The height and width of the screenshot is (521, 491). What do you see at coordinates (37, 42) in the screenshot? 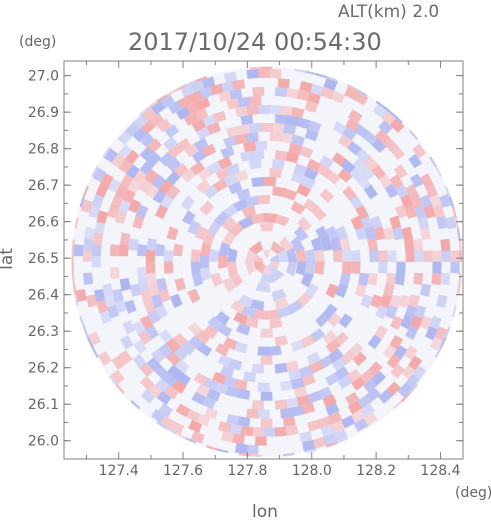
I see `y-unit-label: (deg)` at bounding box center [37, 42].